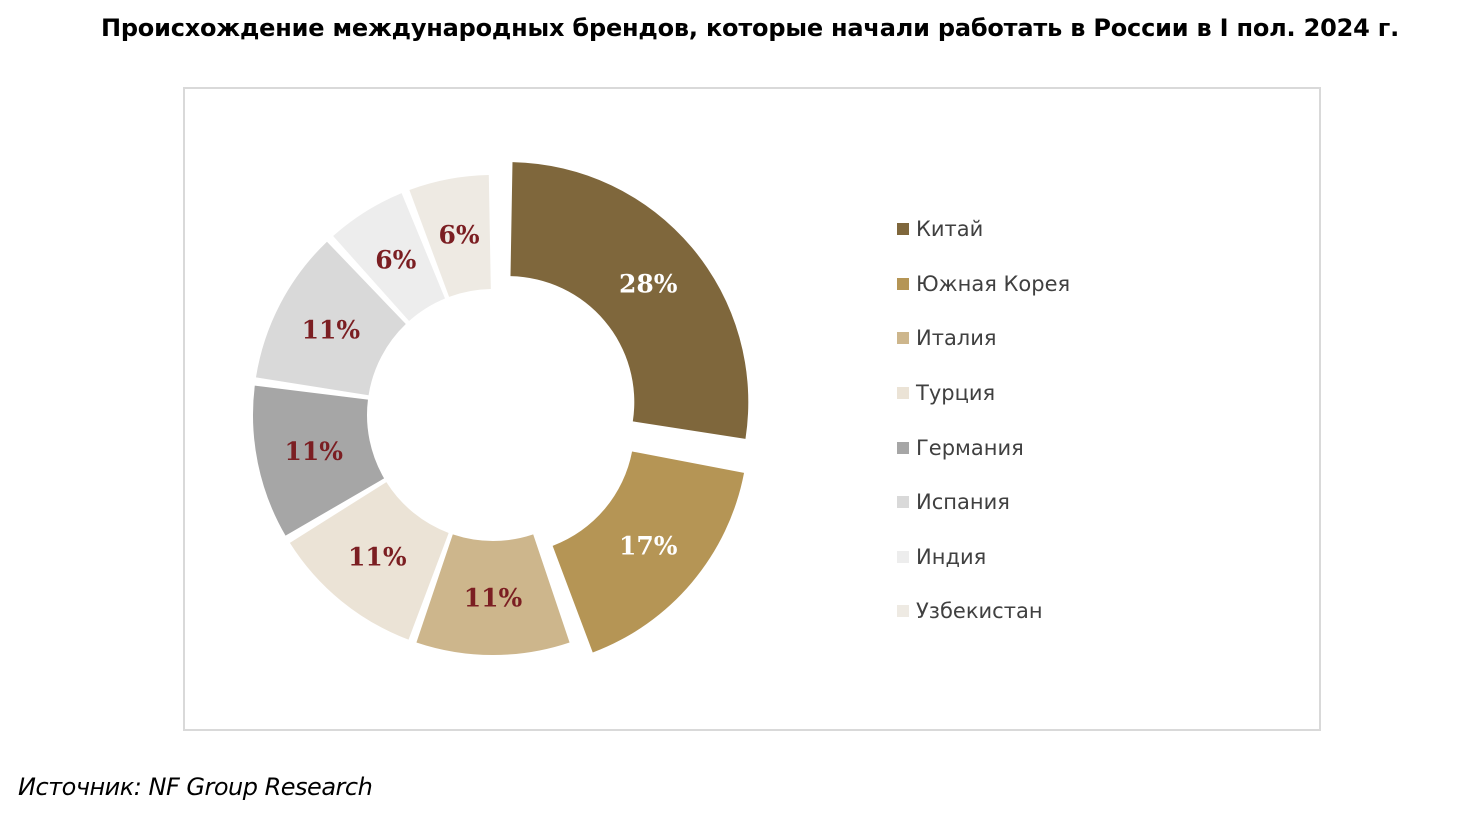 The height and width of the screenshot is (822, 1478). I want to click on legend-label: Узбекистан, so click(979, 611).